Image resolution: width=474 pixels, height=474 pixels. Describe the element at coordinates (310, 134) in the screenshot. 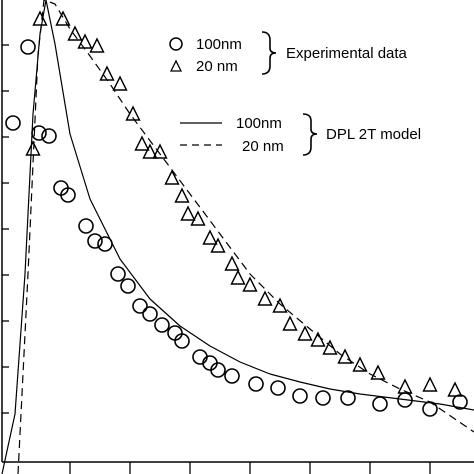

I see `legend-brace-model` at that location.